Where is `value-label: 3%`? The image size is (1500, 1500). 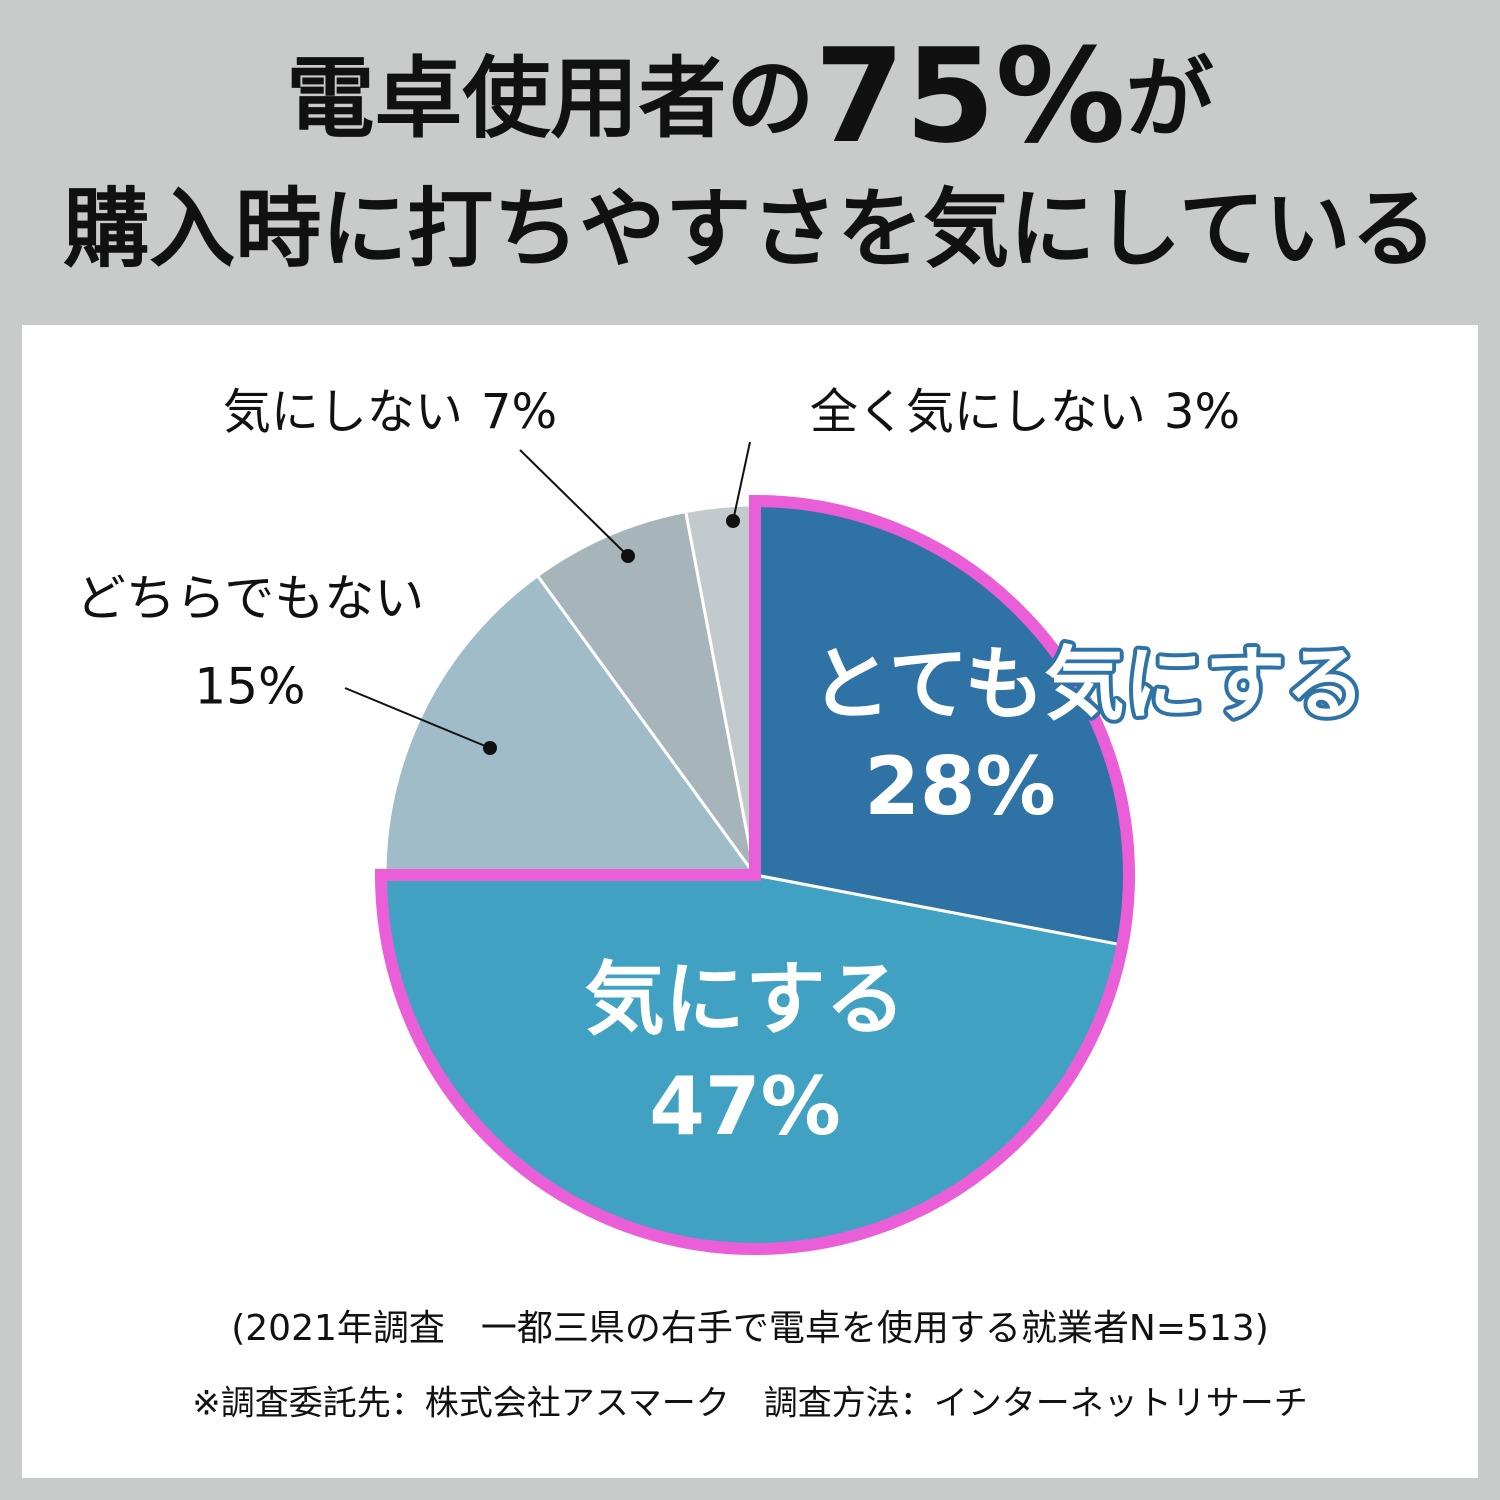
value-label: 3% is located at coordinates (1202, 412).